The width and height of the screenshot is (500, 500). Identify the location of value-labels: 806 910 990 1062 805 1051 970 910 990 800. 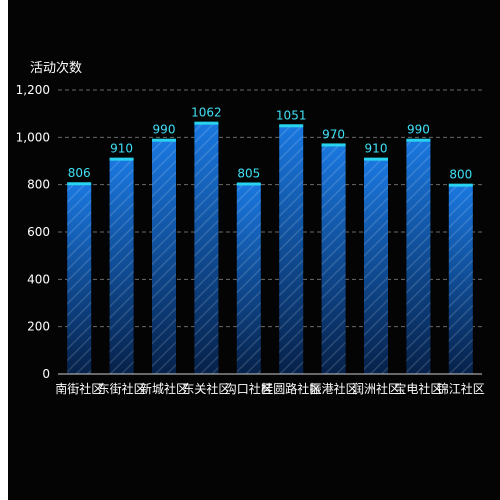
(270, 144).